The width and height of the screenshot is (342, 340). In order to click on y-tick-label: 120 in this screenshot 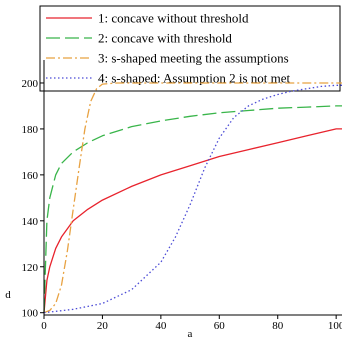, I will do `click(30, 268)`.